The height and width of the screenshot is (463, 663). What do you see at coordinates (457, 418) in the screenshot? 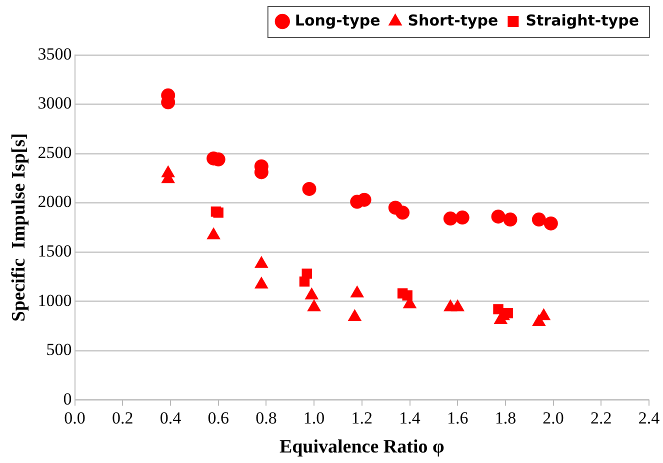
I see `x-tick-label: 1.6` at bounding box center [457, 418].